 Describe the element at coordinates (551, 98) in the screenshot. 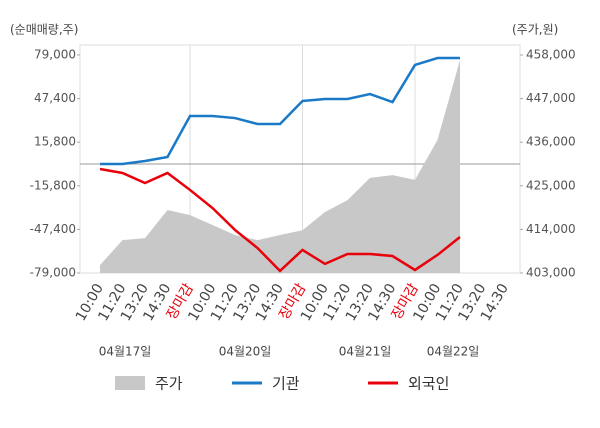

I see `y2-tick-label: 447,000` at that location.